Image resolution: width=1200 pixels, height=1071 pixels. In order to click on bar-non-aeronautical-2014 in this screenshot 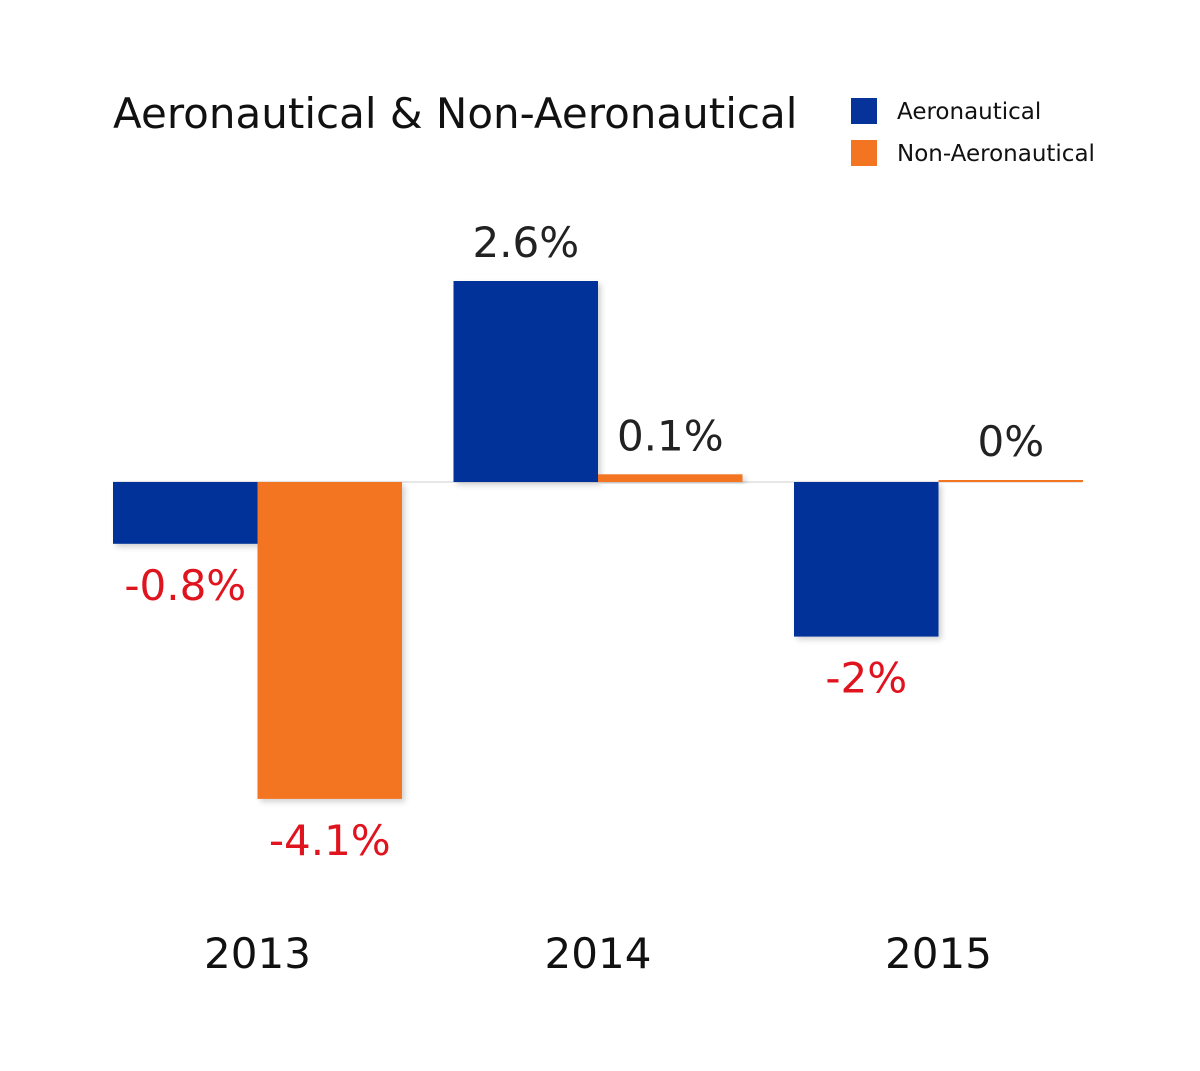, I will do `click(670, 478)`.